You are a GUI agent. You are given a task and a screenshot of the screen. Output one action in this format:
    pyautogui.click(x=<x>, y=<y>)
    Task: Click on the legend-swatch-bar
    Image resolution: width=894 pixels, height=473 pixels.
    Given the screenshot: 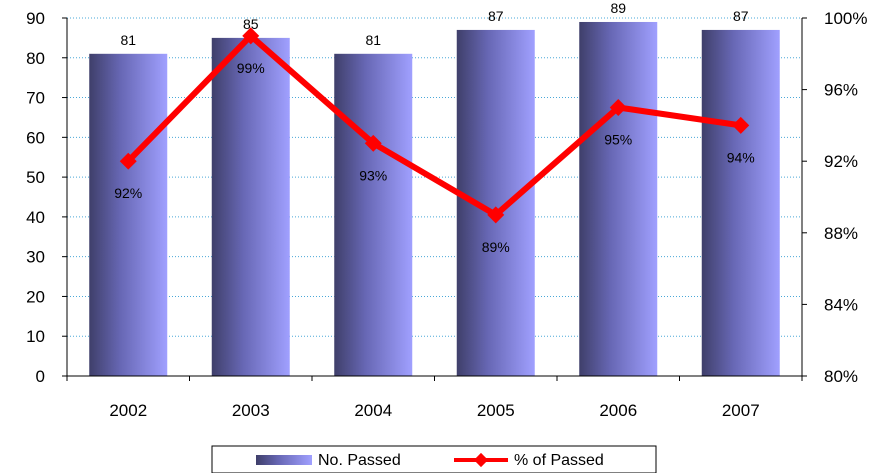 What is the action you would take?
    pyautogui.click(x=284, y=460)
    